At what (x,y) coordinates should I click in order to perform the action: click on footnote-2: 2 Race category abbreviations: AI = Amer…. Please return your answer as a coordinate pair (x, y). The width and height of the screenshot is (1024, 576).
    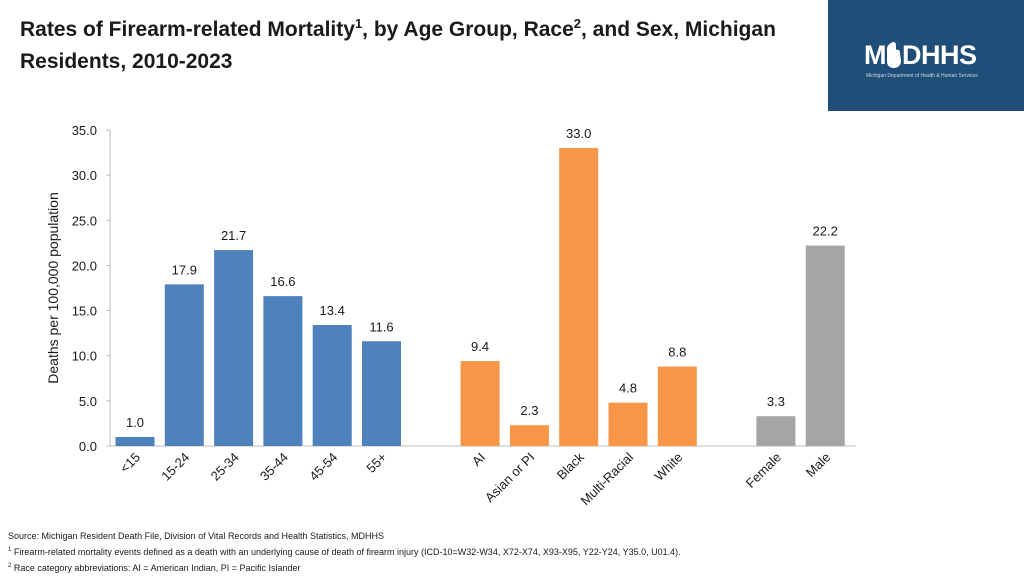
    Looking at the image, I should click on (508, 567).